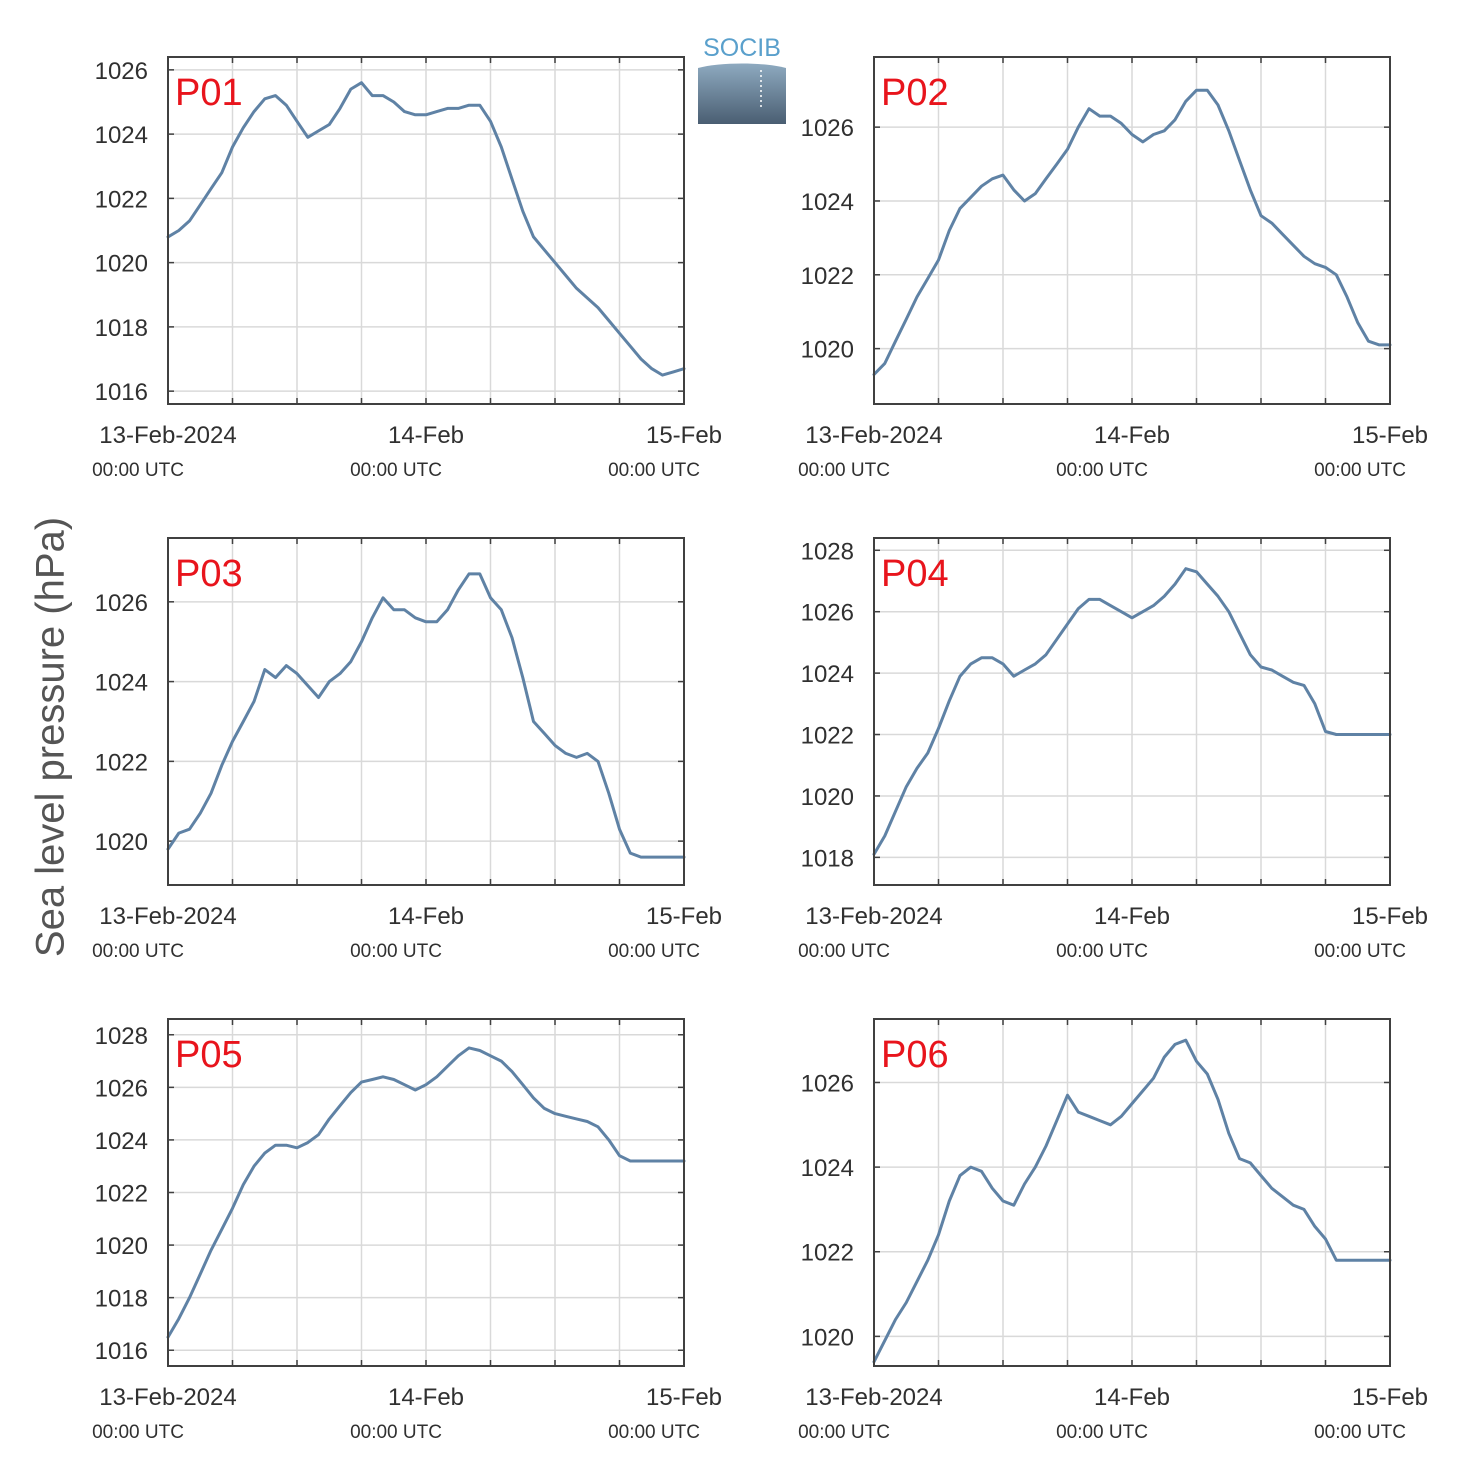 This screenshot has width=1464, height=1474. Describe the element at coordinates (915, 574) in the screenshot. I see `panel-title: P04` at that location.